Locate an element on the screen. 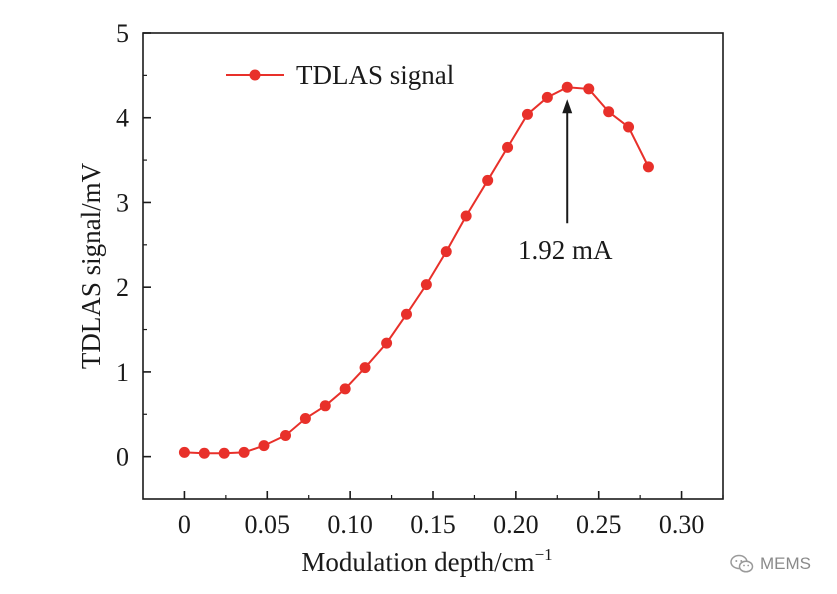 The image size is (837, 594). annotation: 1.92 mA is located at coordinates (565, 182).